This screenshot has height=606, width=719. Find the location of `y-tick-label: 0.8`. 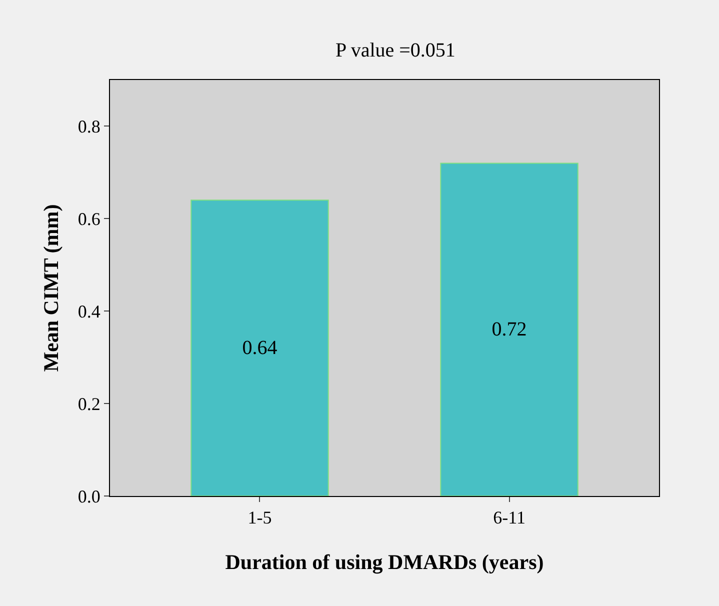

y-tick-label: 0.8 is located at coordinates (89, 126).